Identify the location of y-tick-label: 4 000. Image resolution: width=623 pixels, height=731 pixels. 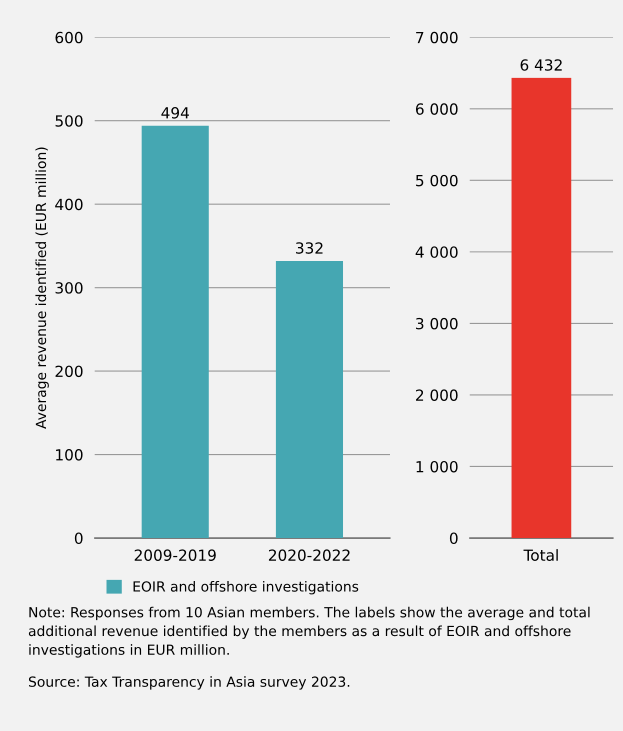
(437, 252).